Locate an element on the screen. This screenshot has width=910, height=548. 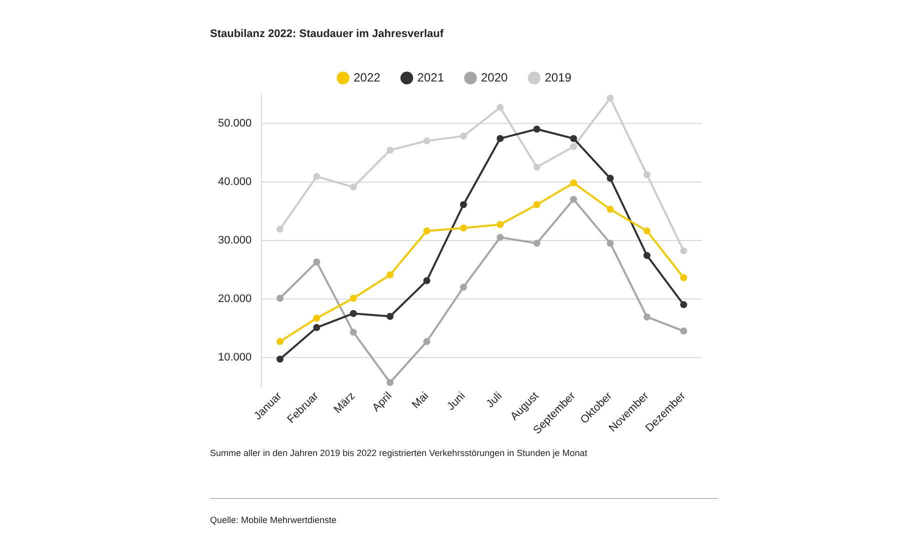
legend-label: 2020 is located at coordinates (494, 77).